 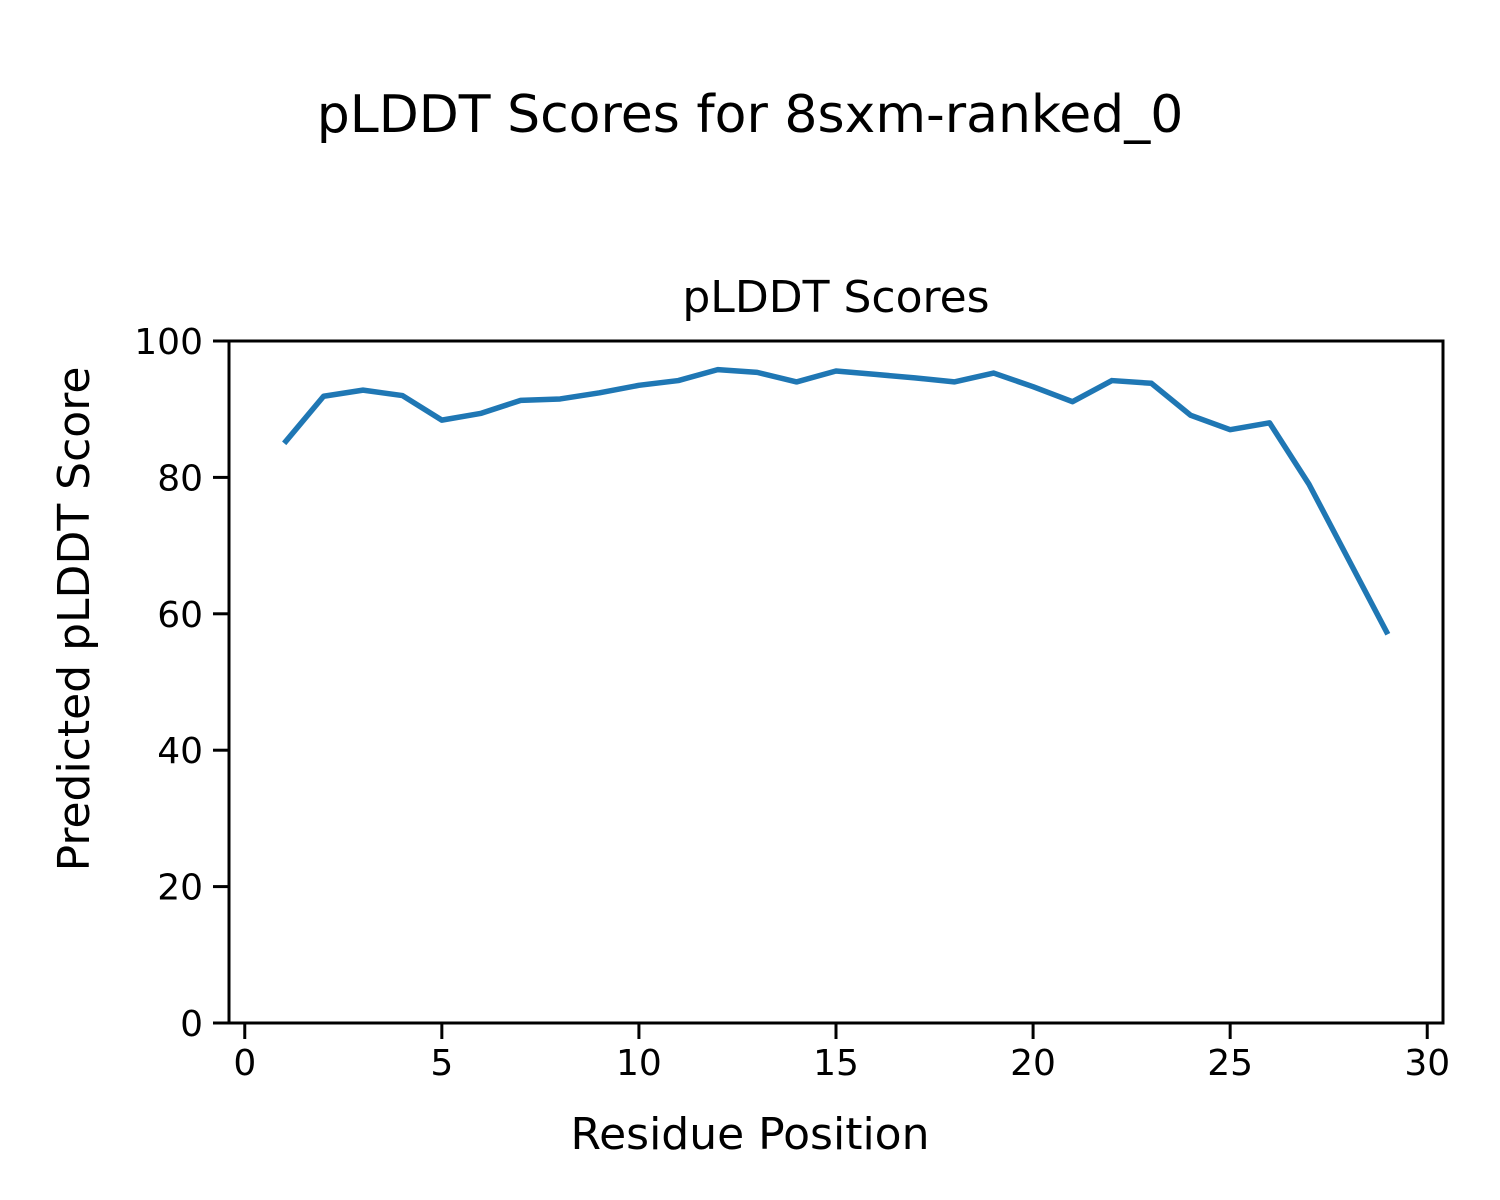 I want to click on y-tick-label: 0, so click(x=191, y=1024).